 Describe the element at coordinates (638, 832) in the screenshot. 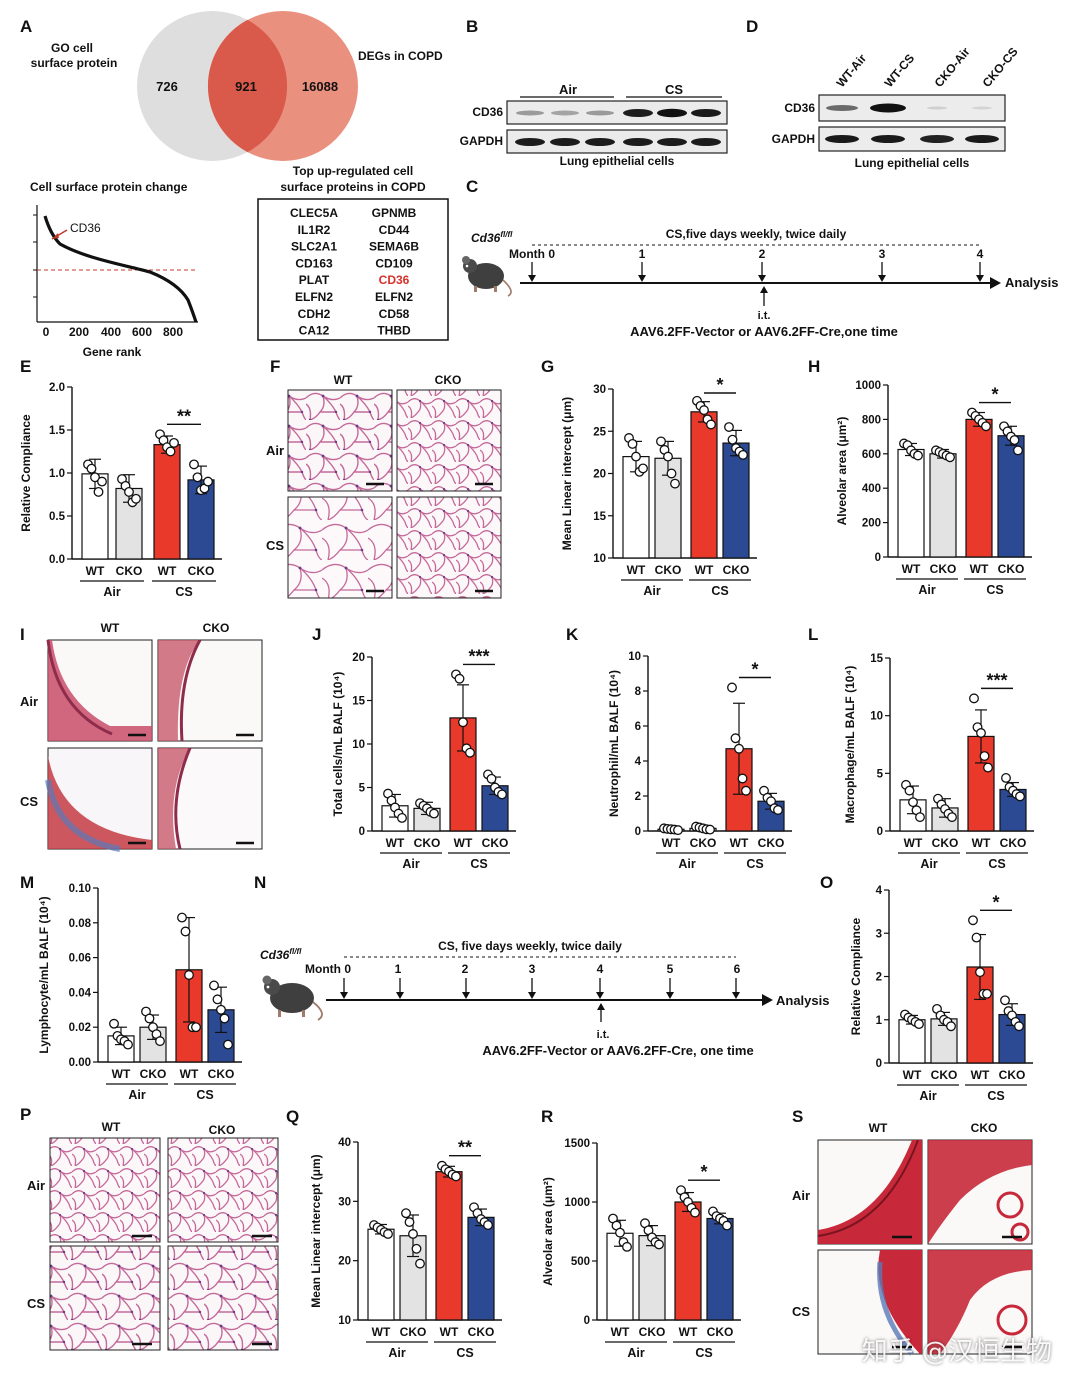

I see `y-tick-label: 0` at that location.